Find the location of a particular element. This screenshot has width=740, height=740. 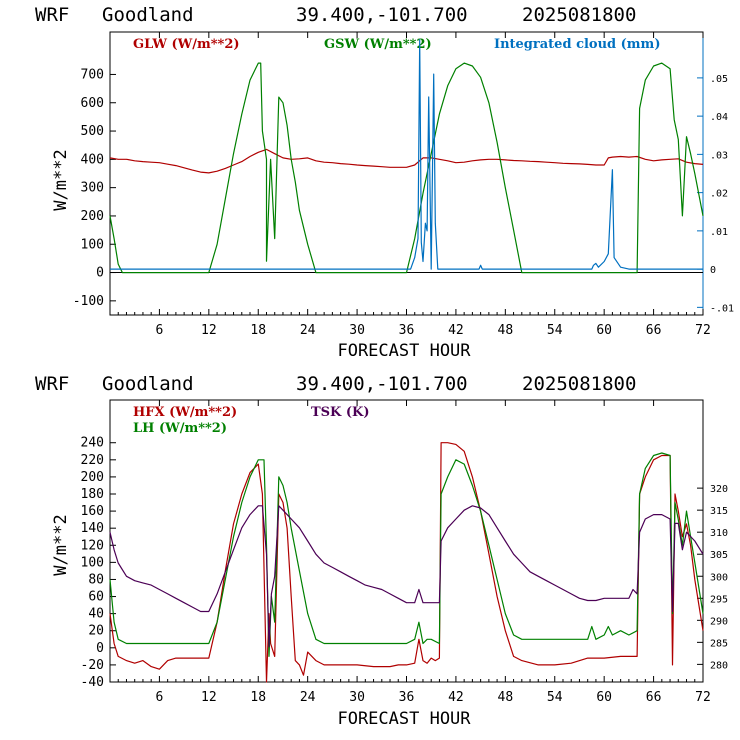

y2-tick-label: 315 is located at coordinates (719, 511).